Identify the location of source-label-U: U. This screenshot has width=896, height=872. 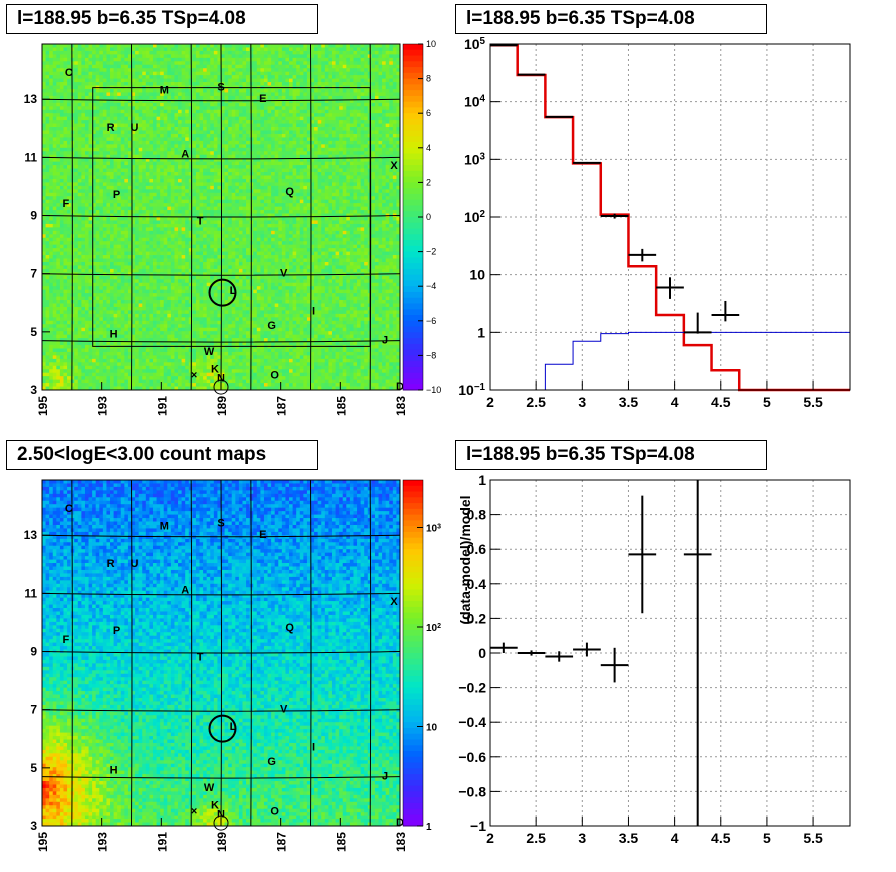
(135, 128).